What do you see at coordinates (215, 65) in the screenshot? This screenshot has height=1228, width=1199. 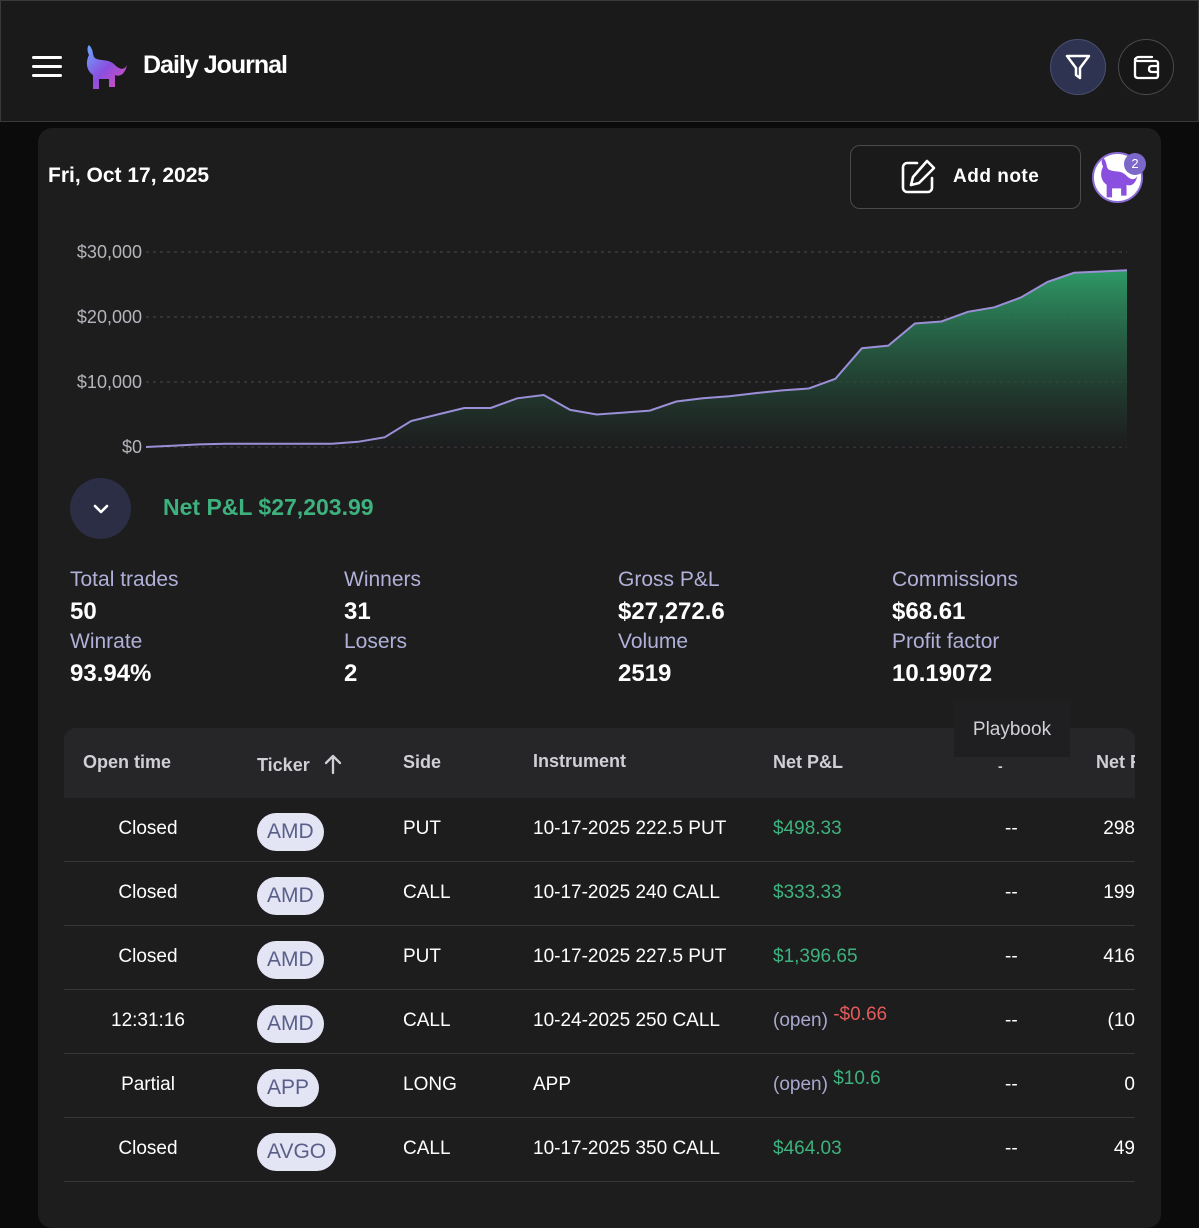 I see `app-title: Daily Journal` at bounding box center [215, 65].